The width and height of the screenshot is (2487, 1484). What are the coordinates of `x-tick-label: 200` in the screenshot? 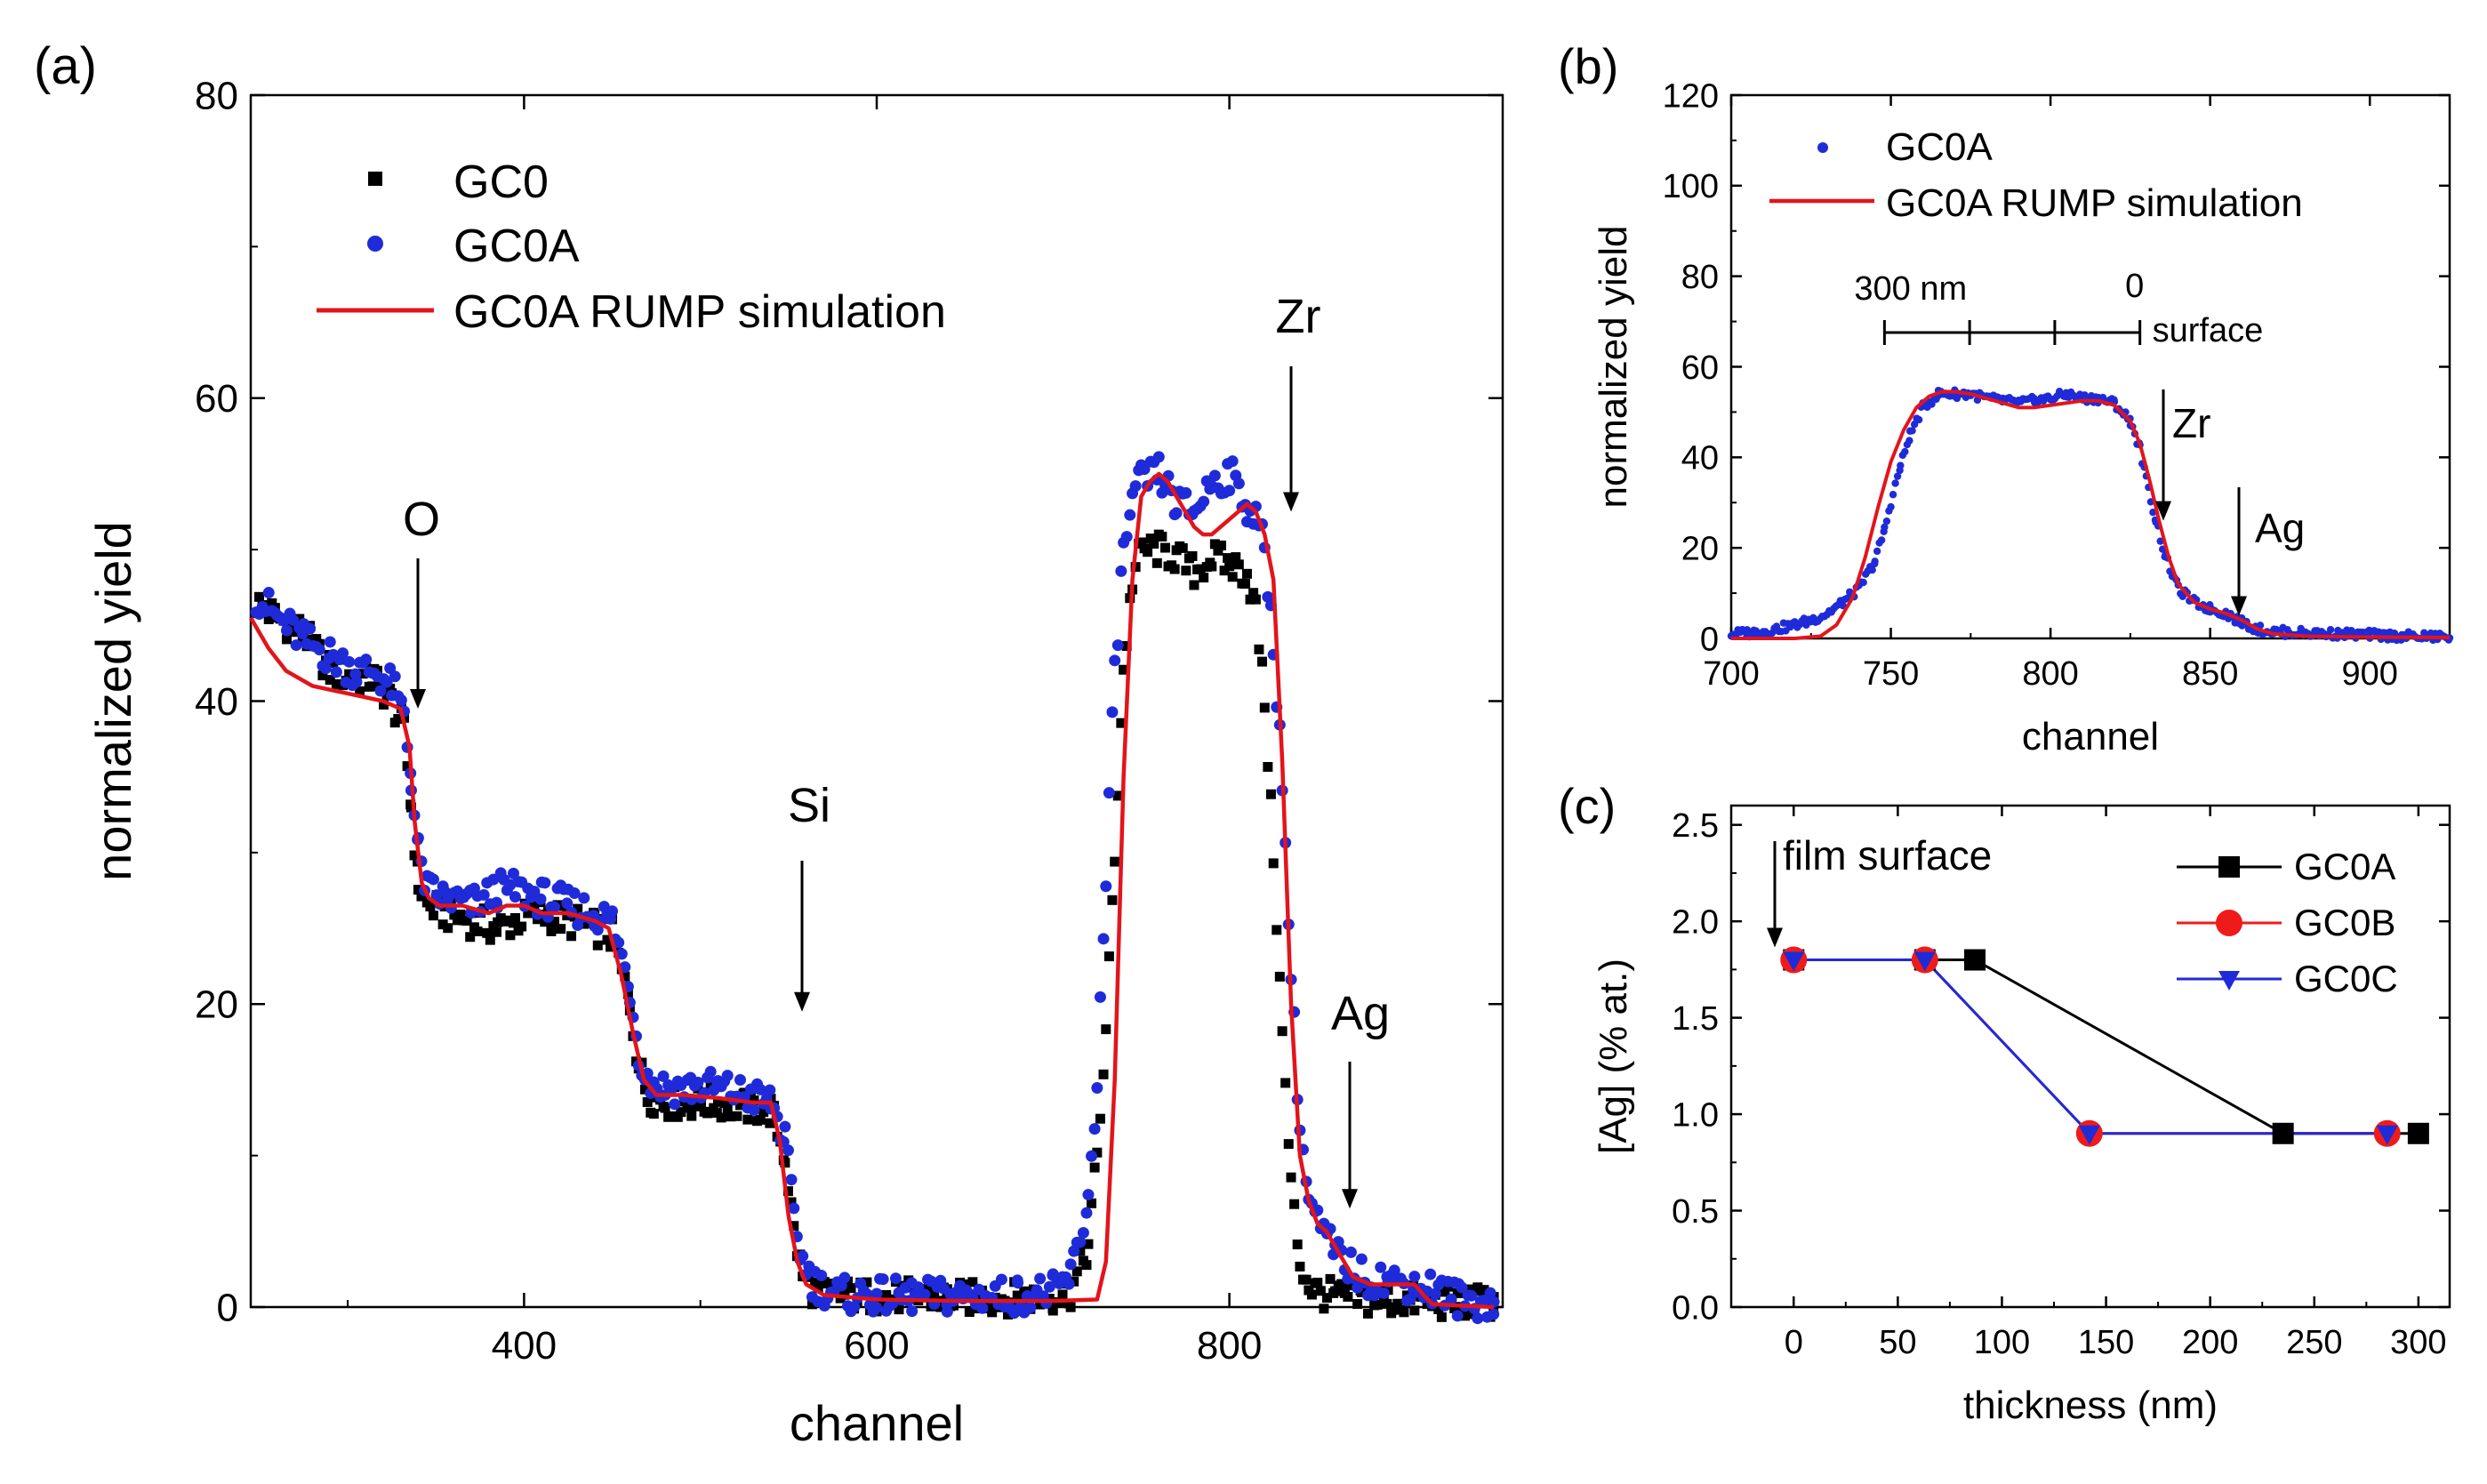 It's located at (2210, 1342).